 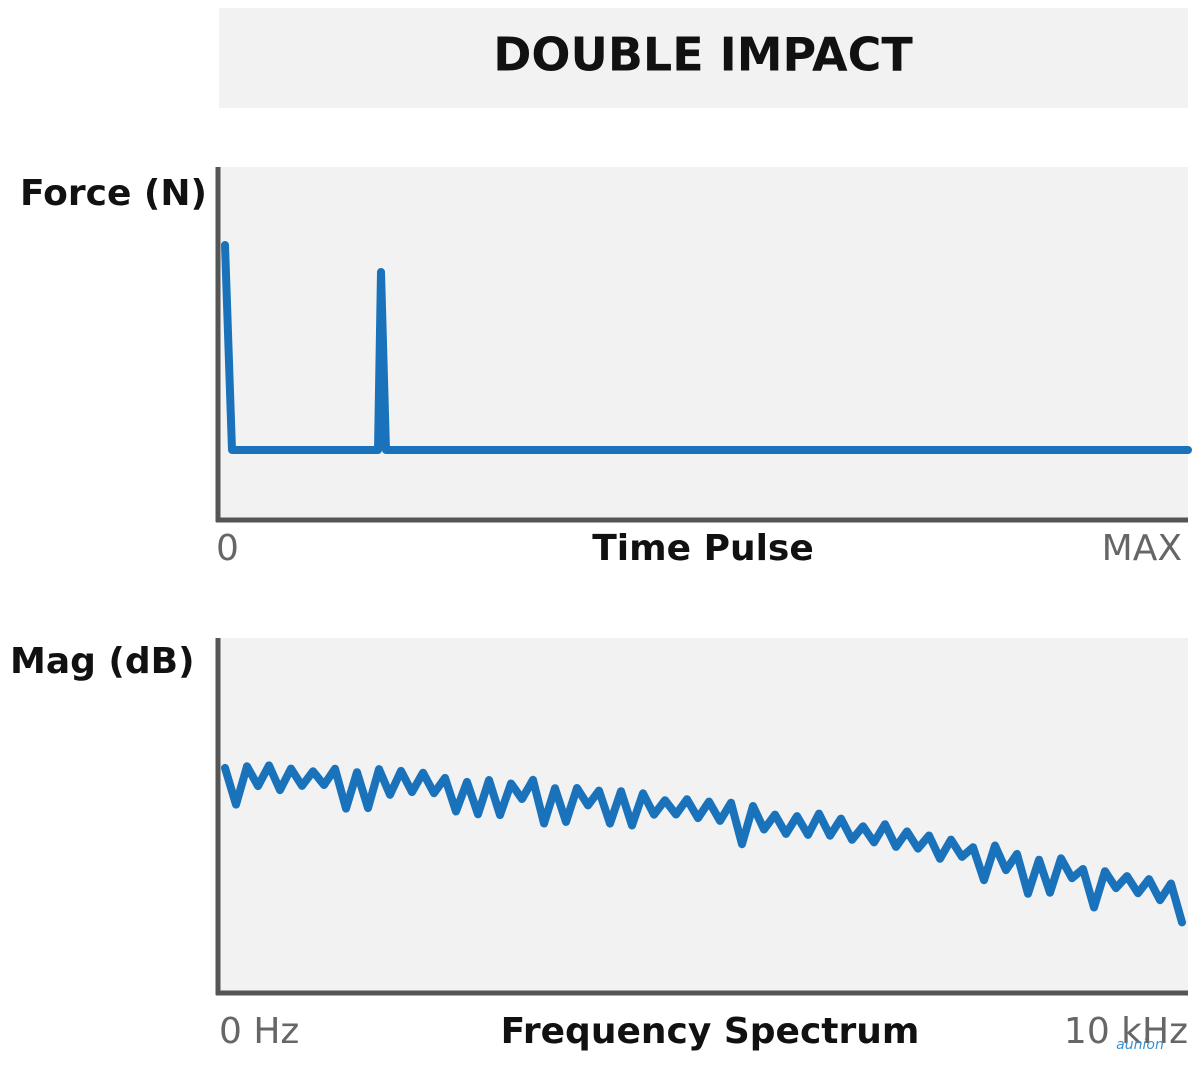 What do you see at coordinates (1140, 1045) in the screenshot?
I see `watermark: aunion` at bounding box center [1140, 1045].